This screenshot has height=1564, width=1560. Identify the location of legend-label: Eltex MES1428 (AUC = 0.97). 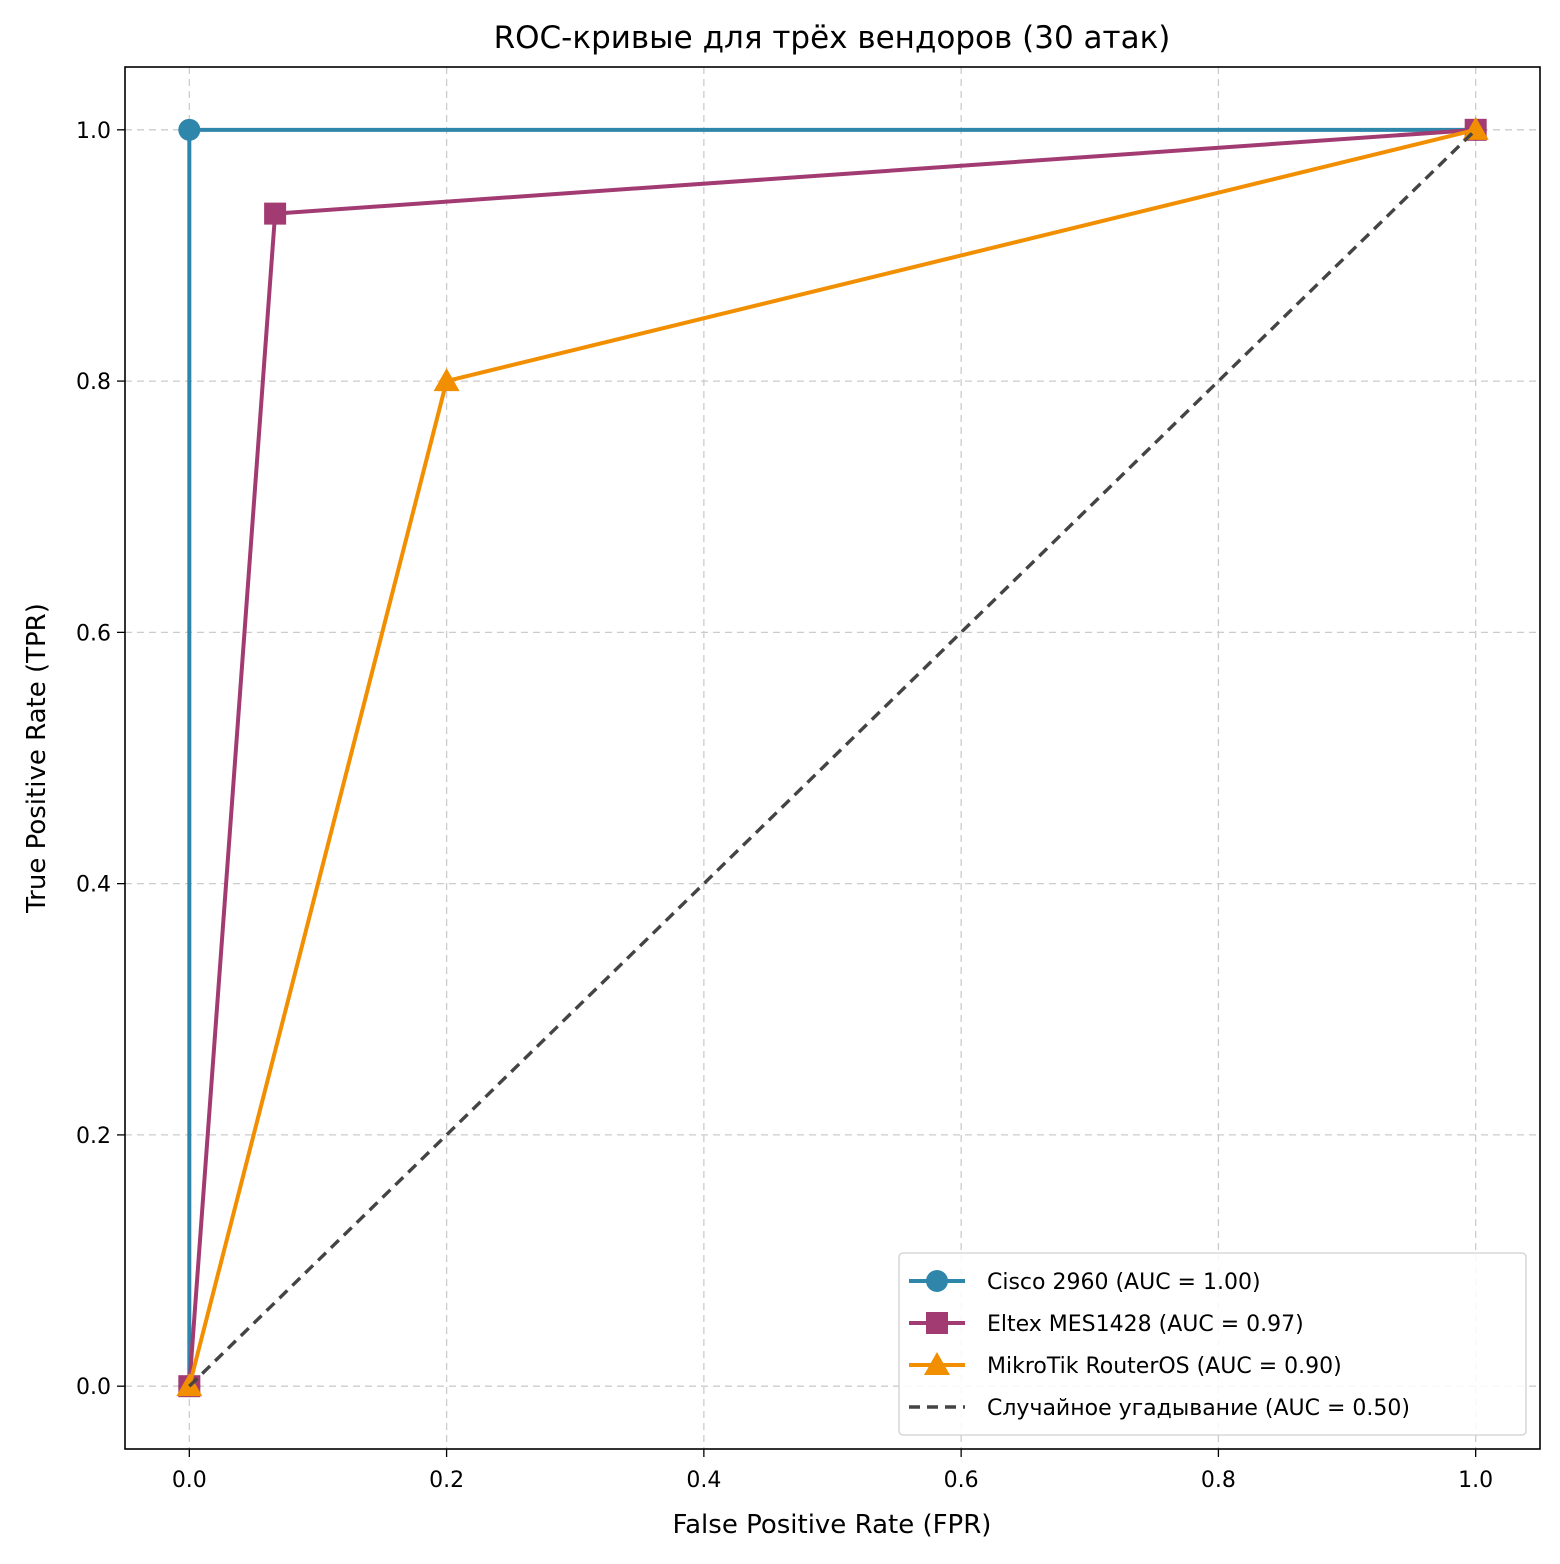
(1145, 1324).